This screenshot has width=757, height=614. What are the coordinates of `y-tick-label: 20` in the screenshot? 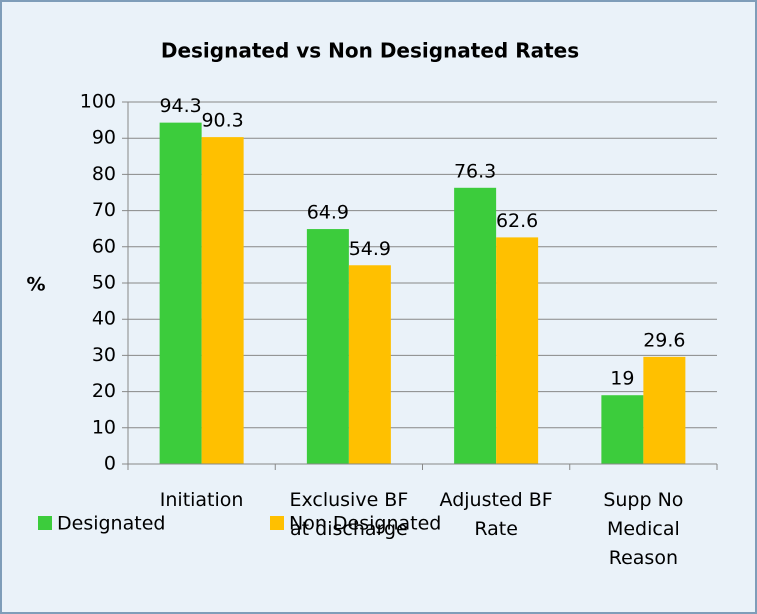 It's located at (104, 391).